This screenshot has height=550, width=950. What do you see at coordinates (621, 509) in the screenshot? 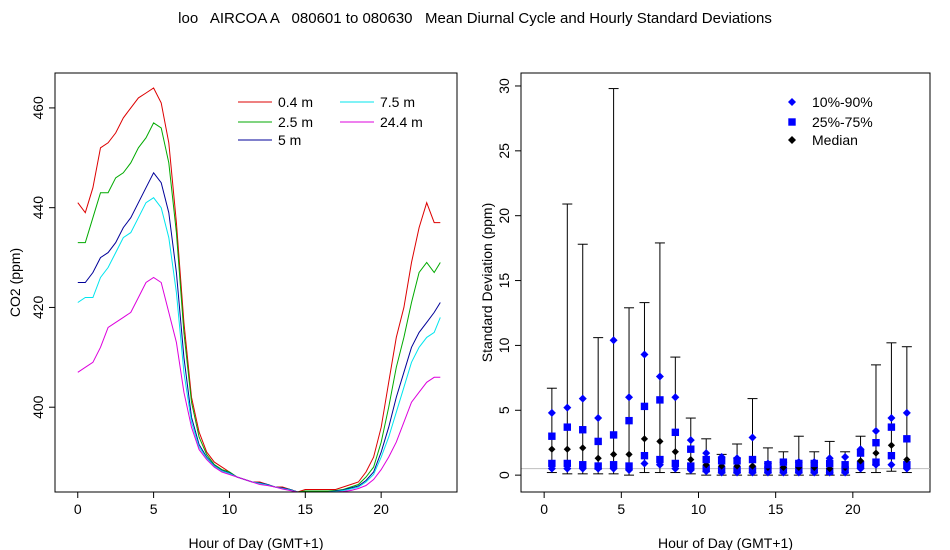
I see `x-tick-label-right: 5` at bounding box center [621, 509].